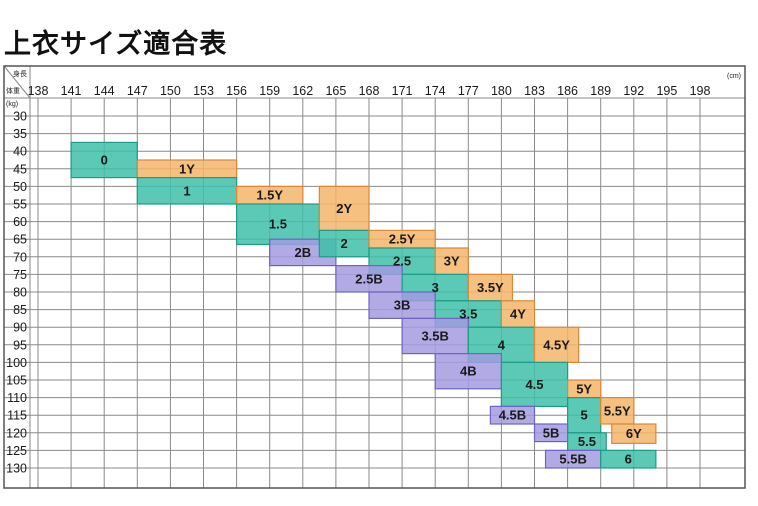 The height and width of the screenshot is (506, 758). I want to click on size-label-4: 4, so click(502, 344).